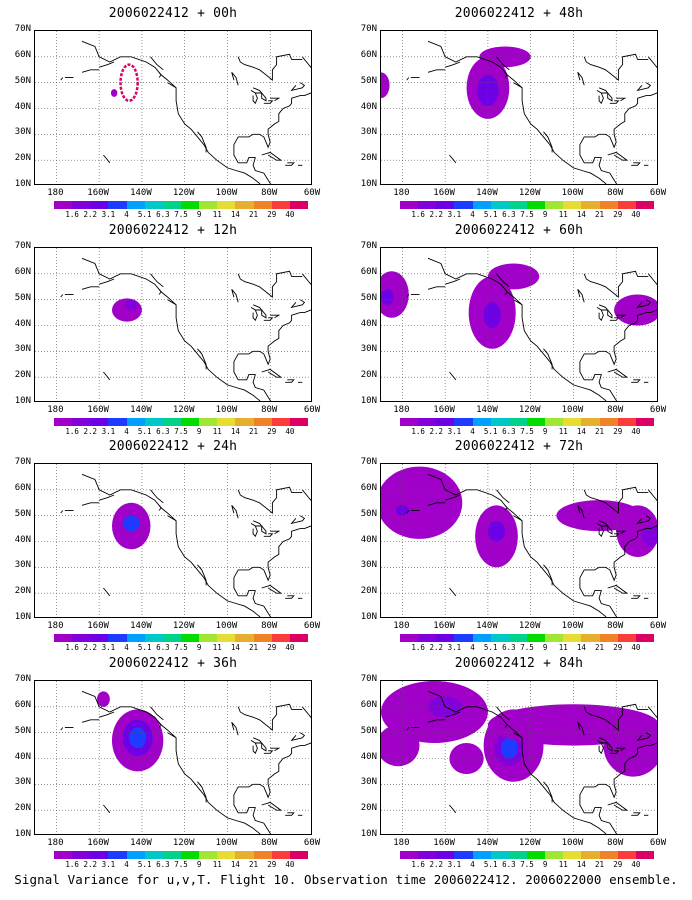  Describe the element at coordinates (22, 808) in the screenshot. I see `lat-tick-label: 20N` at that location.